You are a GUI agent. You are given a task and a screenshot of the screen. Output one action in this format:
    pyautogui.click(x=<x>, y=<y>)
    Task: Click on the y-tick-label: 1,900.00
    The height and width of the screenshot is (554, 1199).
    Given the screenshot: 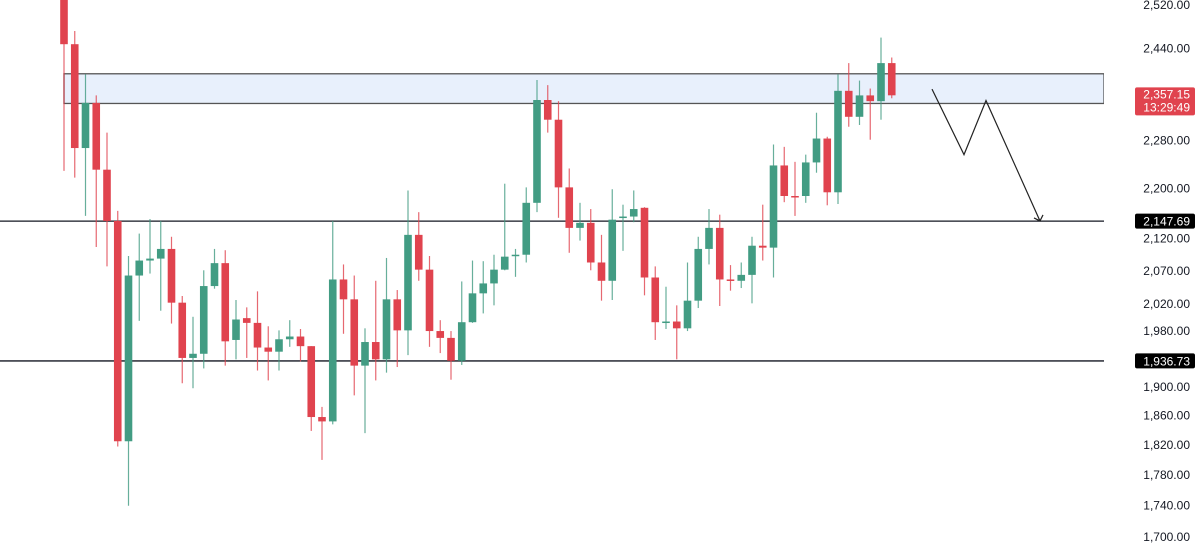 What is the action you would take?
    pyautogui.click(x=1166, y=387)
    